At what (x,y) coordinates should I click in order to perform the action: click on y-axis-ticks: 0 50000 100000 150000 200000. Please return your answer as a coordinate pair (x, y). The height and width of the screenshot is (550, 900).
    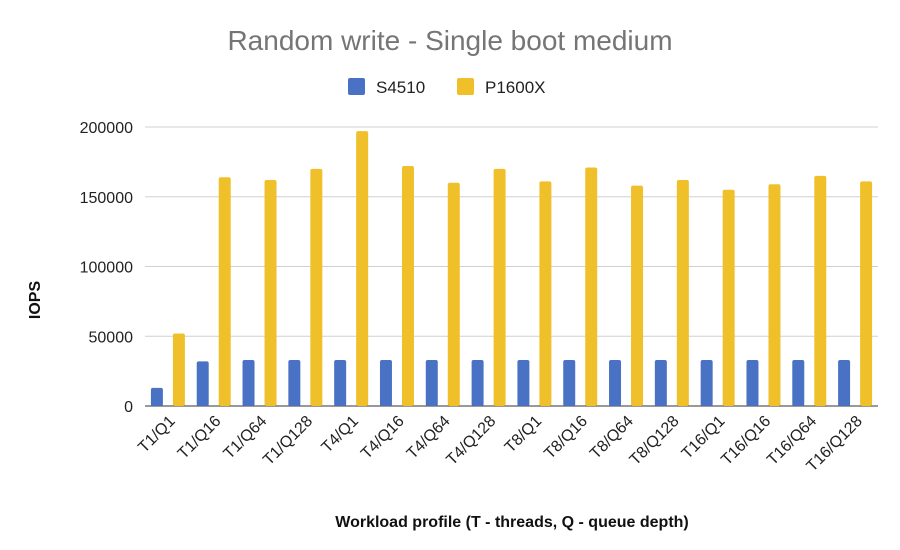
    Looking at the image, I should click on (106, 268).